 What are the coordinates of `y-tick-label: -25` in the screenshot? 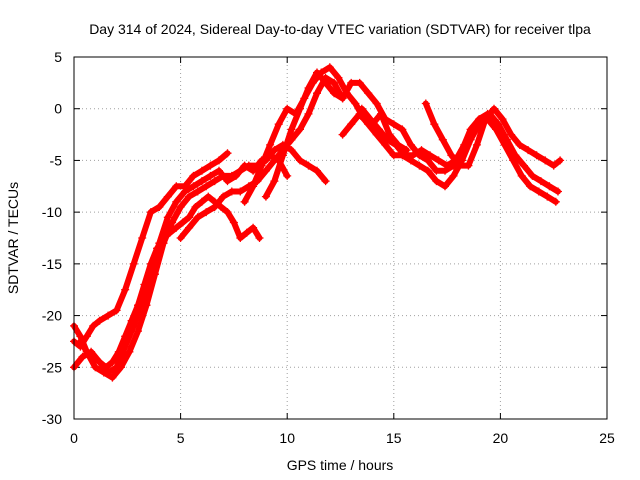 It's located at (52, 367).